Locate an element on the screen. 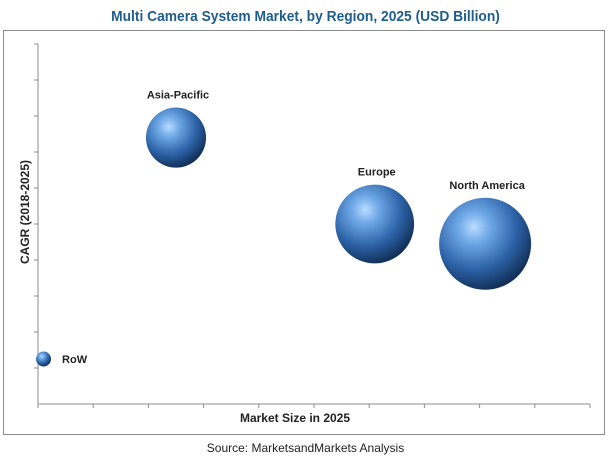 This screenshot has width=611, height=465. bubble-row is located at coordinates (44, 359).